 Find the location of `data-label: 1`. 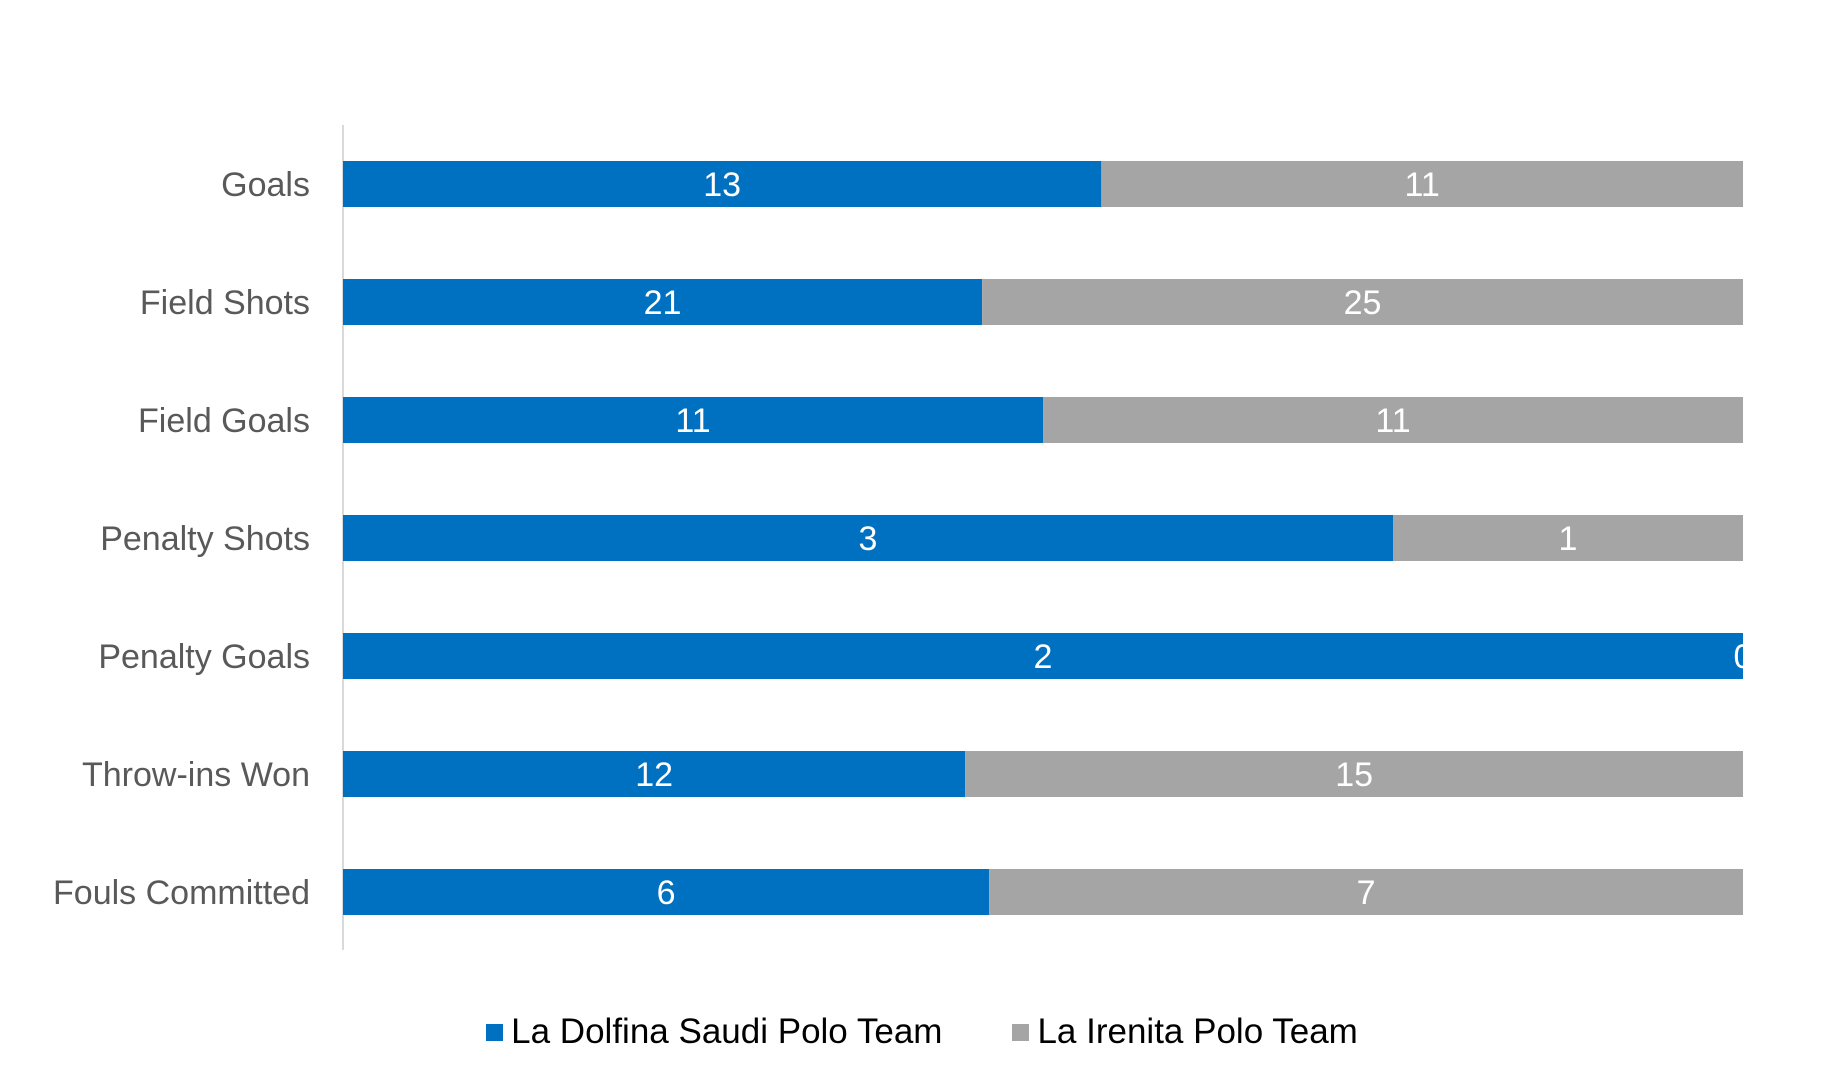

data-label: 1 is located at coordinates (1568, 539).